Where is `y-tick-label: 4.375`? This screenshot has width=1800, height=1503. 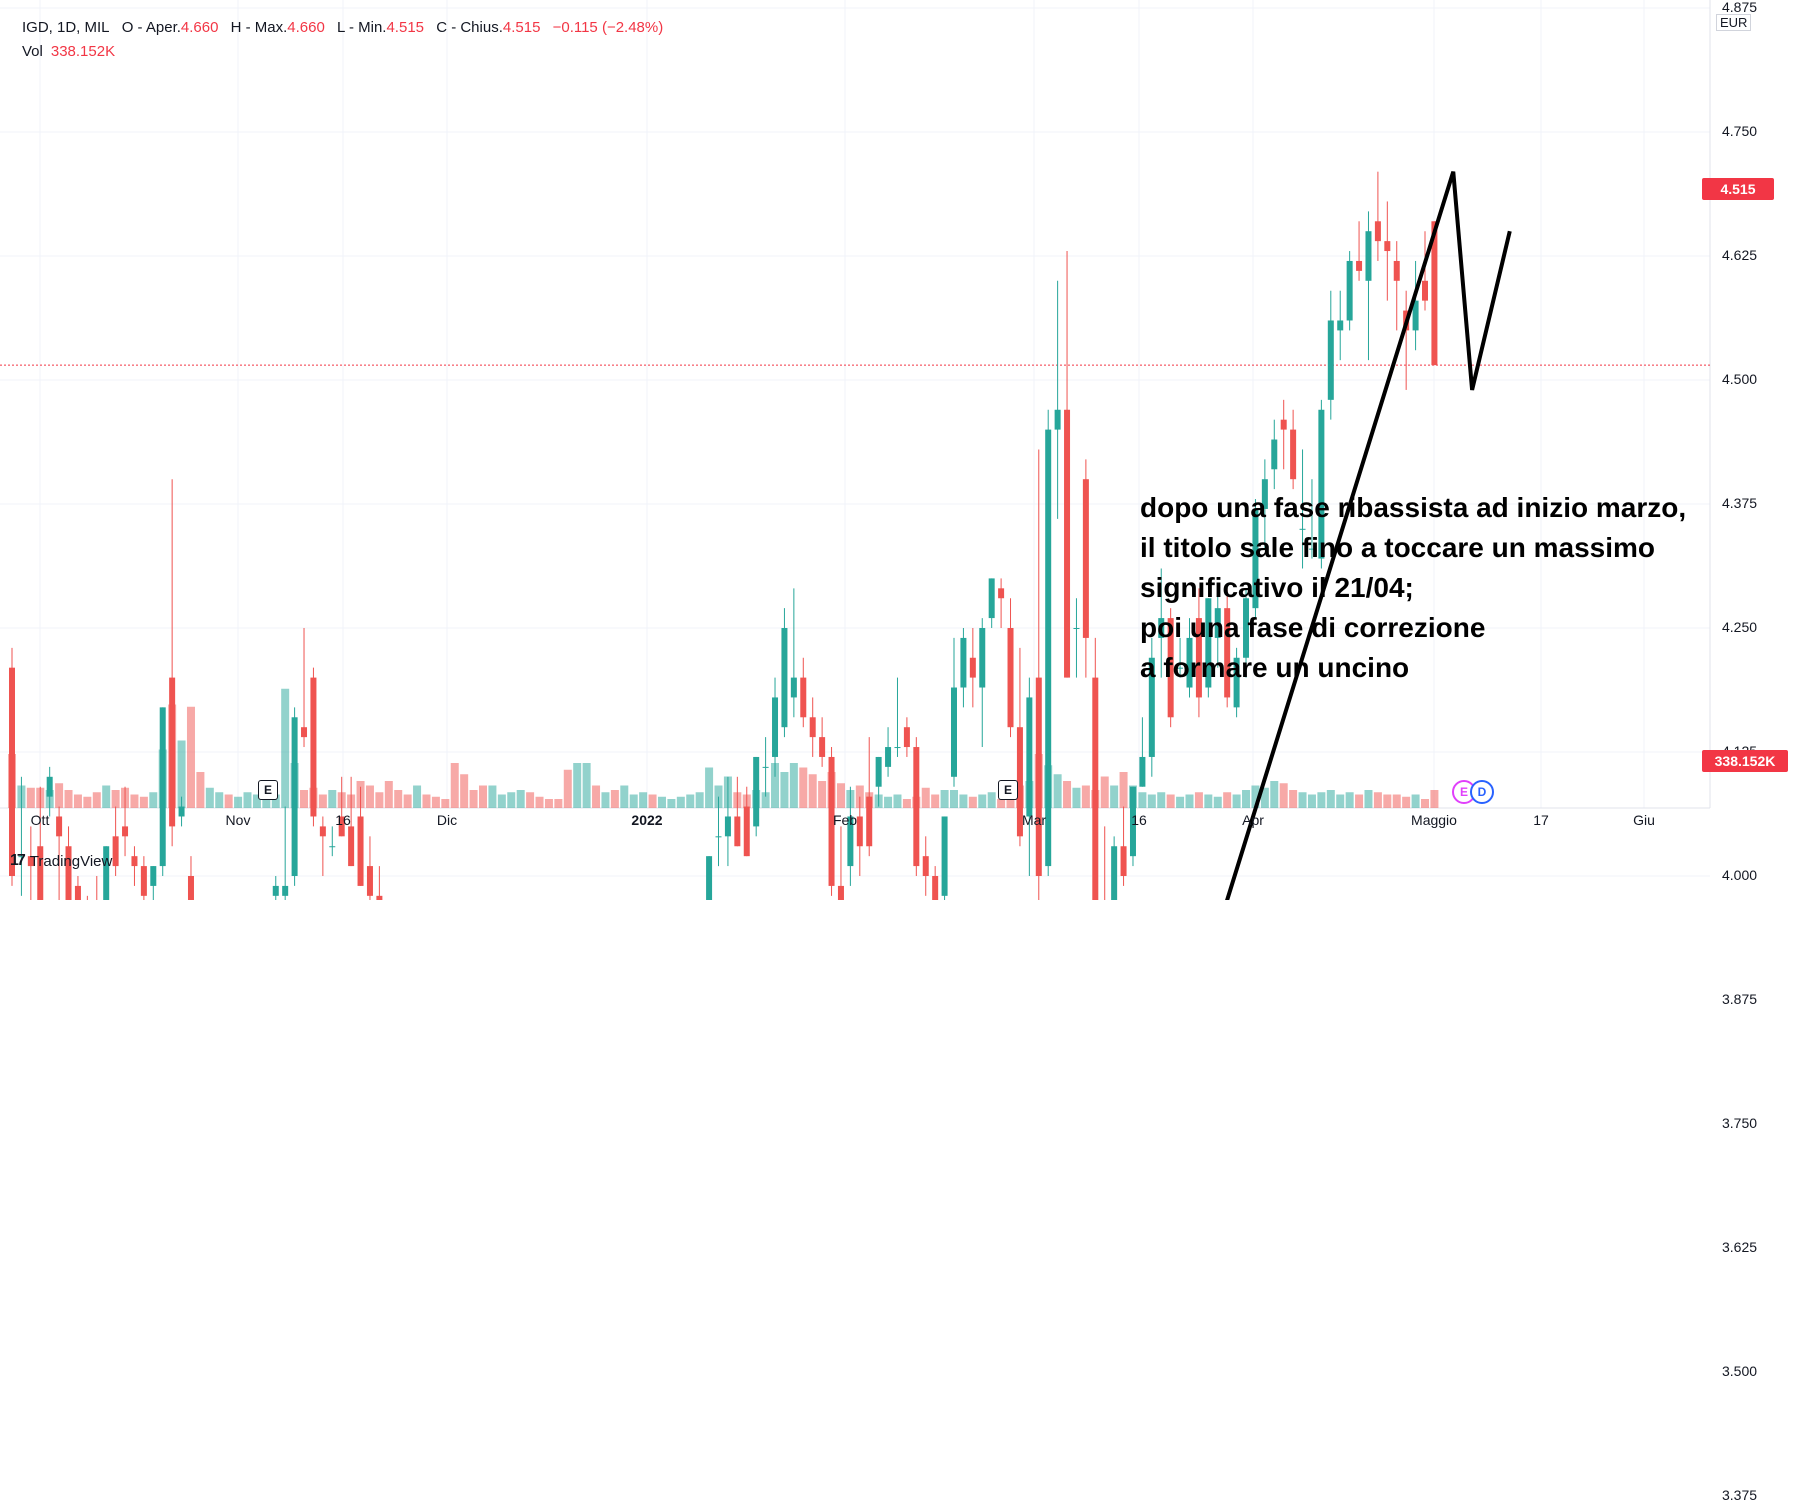
y-tick-label: 4.375 is located at coordinates (1740, 503).